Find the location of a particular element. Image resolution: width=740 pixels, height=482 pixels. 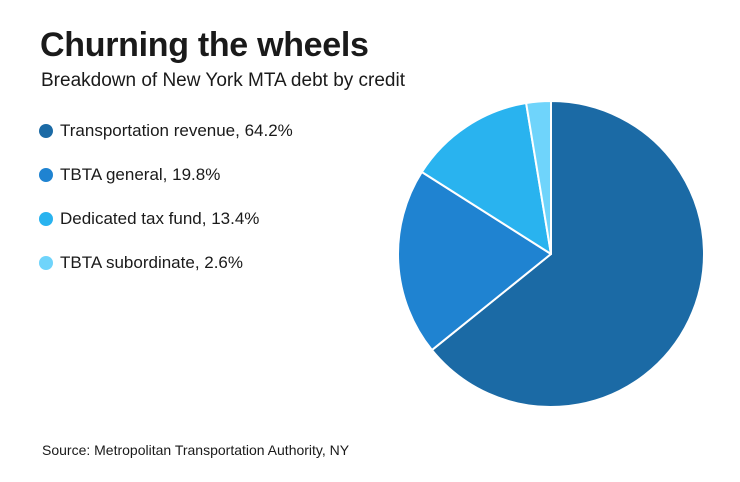

pie-slice-dedicated-tax-fund is located at coordinates (486, 178).